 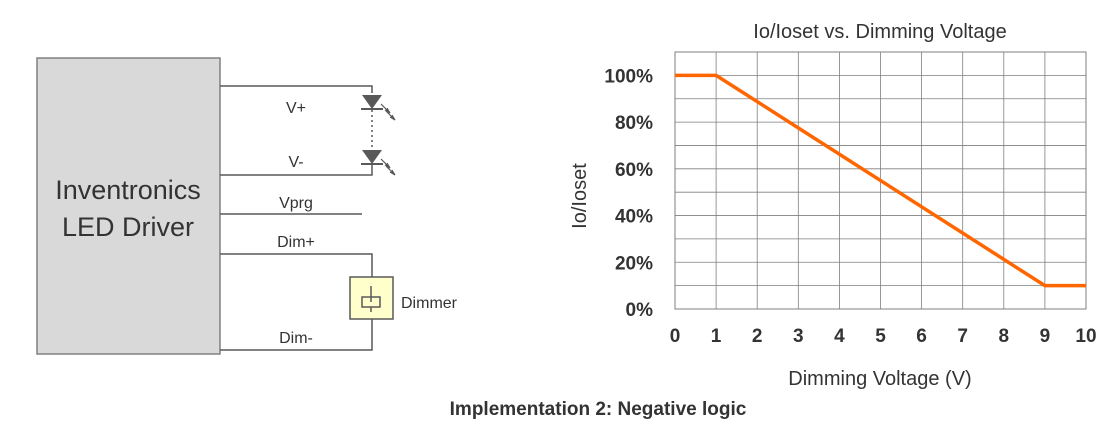 I want to click on x-tick-label: 8, so click(x=1004, y=336).